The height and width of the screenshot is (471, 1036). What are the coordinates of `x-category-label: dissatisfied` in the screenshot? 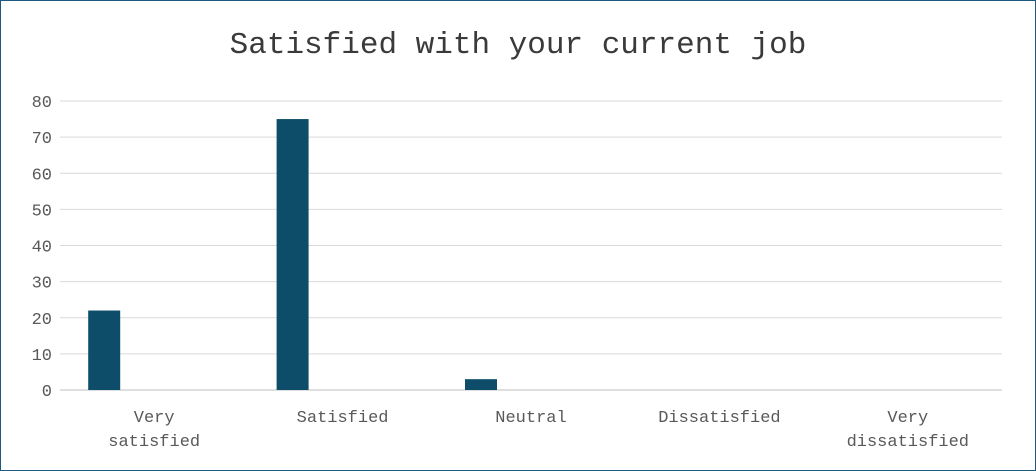 It's located at (908, 442).